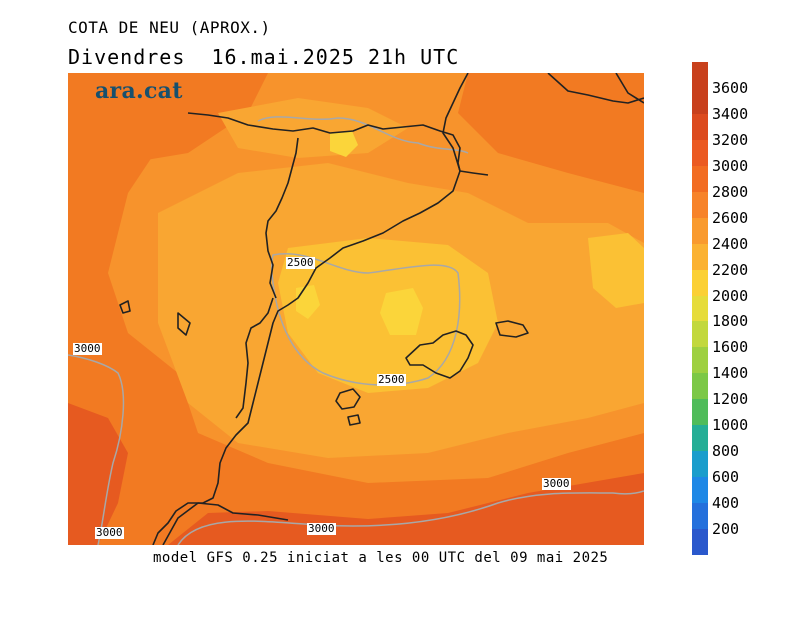 Image resolution: width=800 pixels, height=617 pixels. Describe the element at coordinates (556, 483) in the screenshot. I see `contour-label-3000-east: 3000` at that location.